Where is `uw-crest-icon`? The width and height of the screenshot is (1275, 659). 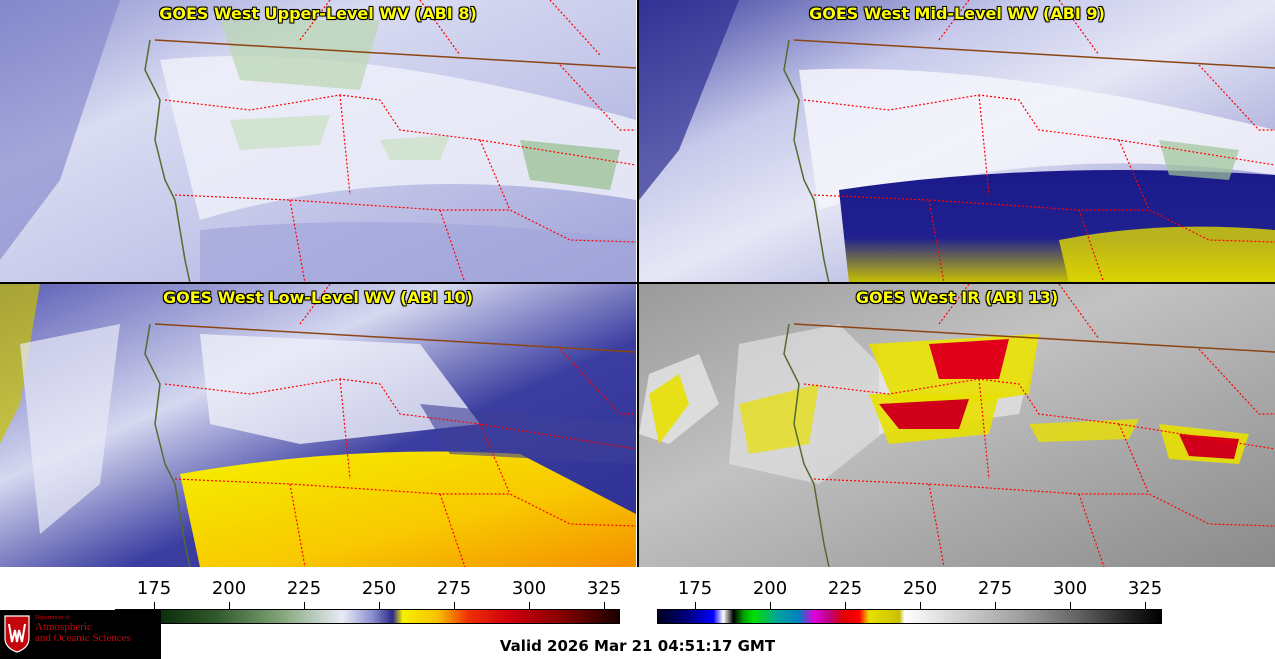
uw-crest-icon is located at coordinates (17, 634).